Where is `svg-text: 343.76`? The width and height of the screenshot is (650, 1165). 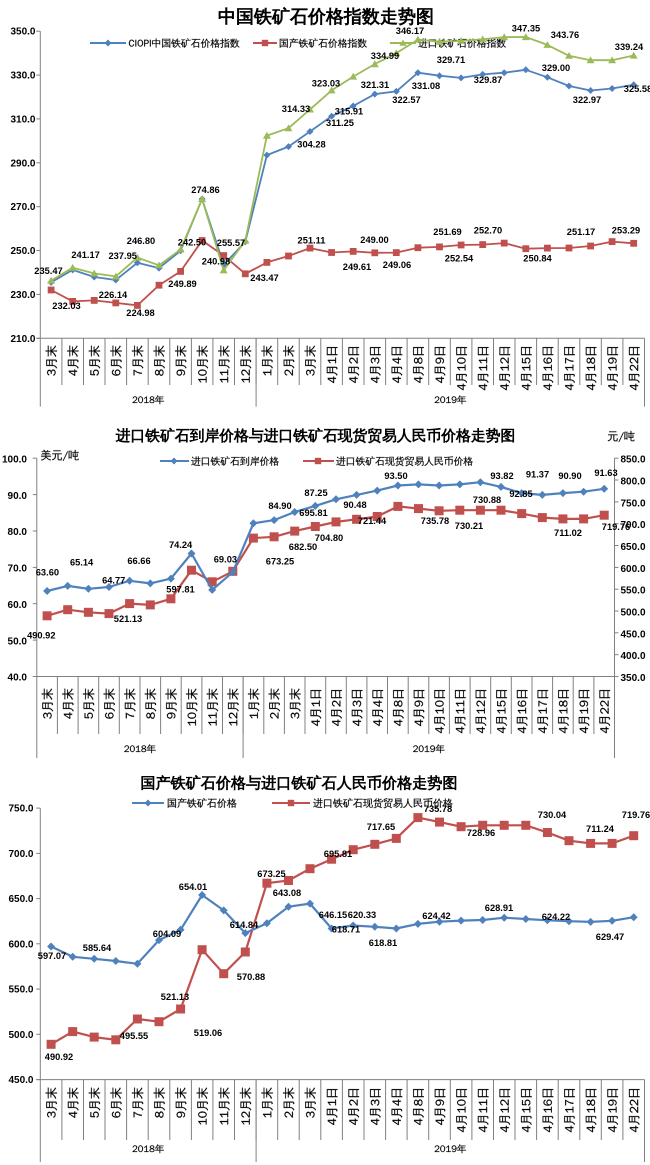 svg-text: 343.76 is located at coordinates (565, 35).